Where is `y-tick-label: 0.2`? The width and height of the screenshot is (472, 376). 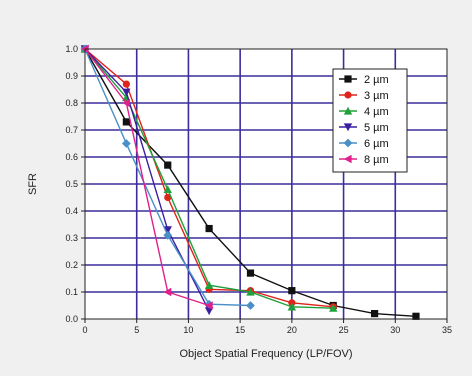
y-tick-label: 0.2 is located at coordinates (71, 265).